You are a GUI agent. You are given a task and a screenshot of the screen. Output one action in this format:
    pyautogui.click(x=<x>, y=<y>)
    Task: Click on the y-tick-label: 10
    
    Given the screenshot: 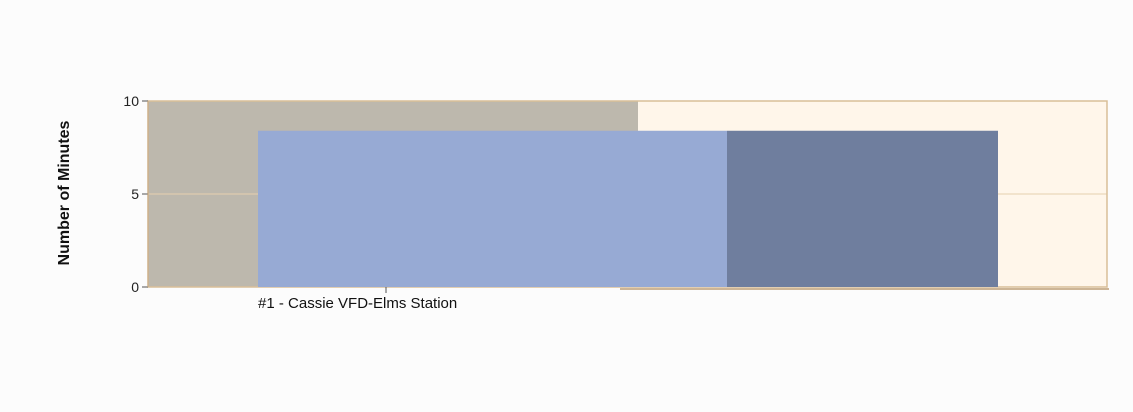 What is the action you would take?
    pyautogui.click(x=131, y=101)
    